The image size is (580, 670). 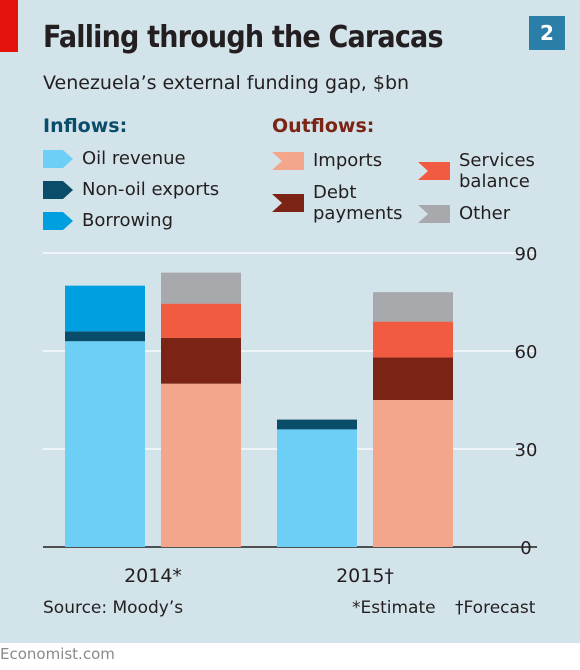 What do you see at coordinates (226, 83) in the screenshot?
I see `chart-subtitle: Venezuela’s external funding gap, $bn` at bounding box center [226, 83].